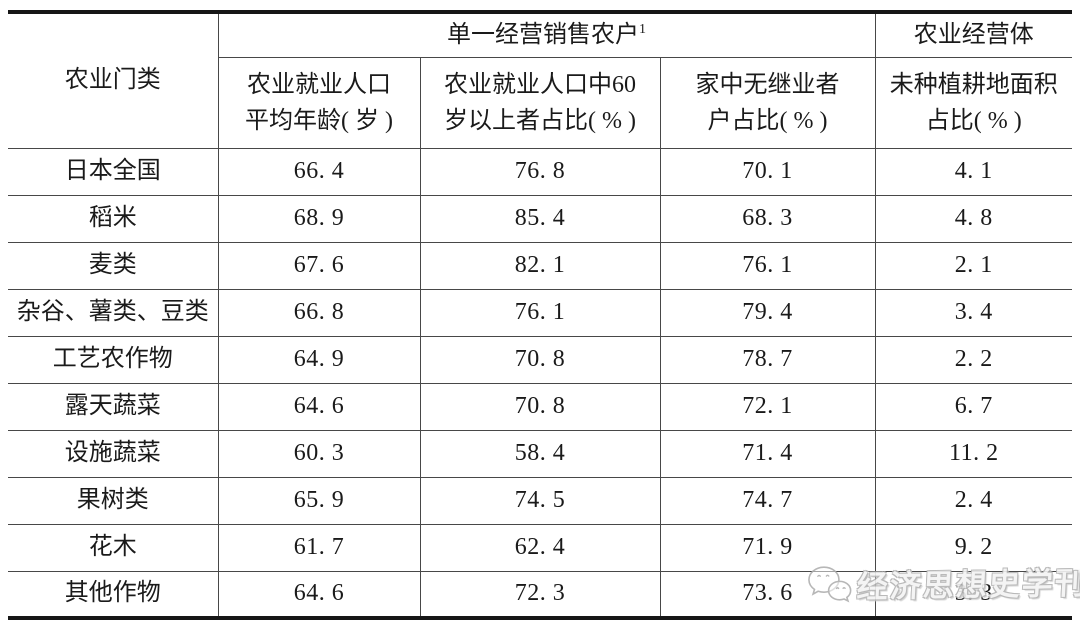 This screenshot has height=636, width=1080. I want to click on cell-value: 65. 9, so click(319, 500).